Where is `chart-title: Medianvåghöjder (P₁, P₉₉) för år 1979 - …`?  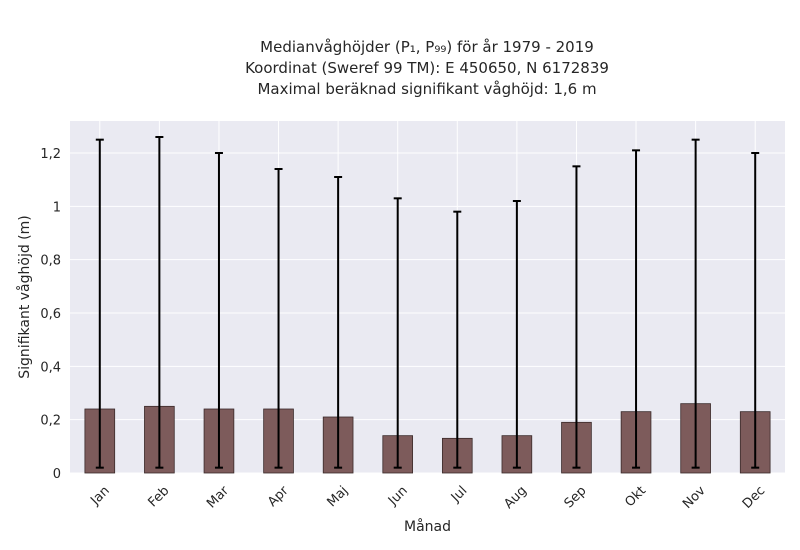 chart-title: Medianvåghöjder (P₁, P₉₉) för år 1979 - … is located at coordinates (427, 68).